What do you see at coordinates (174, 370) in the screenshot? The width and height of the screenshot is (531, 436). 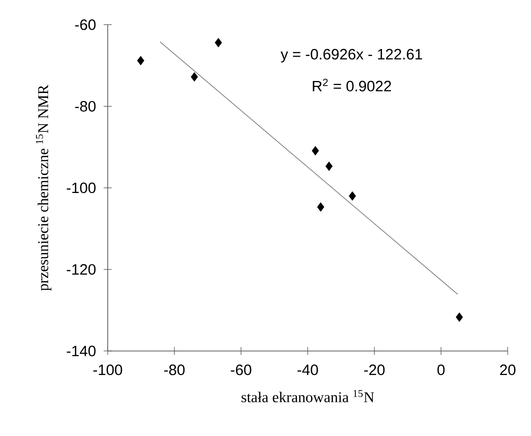 I see `x-tick-label: -80` at bounding box center [174, 370].